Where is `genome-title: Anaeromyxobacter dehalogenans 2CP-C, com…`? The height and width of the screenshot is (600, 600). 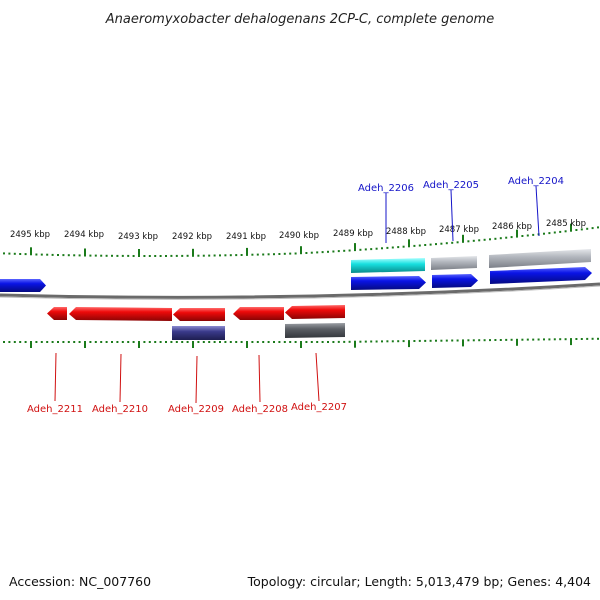
genome-title: Anaeromyxobacter dehalogenans 2CP-C, com… is located at coordinates (299, 19).